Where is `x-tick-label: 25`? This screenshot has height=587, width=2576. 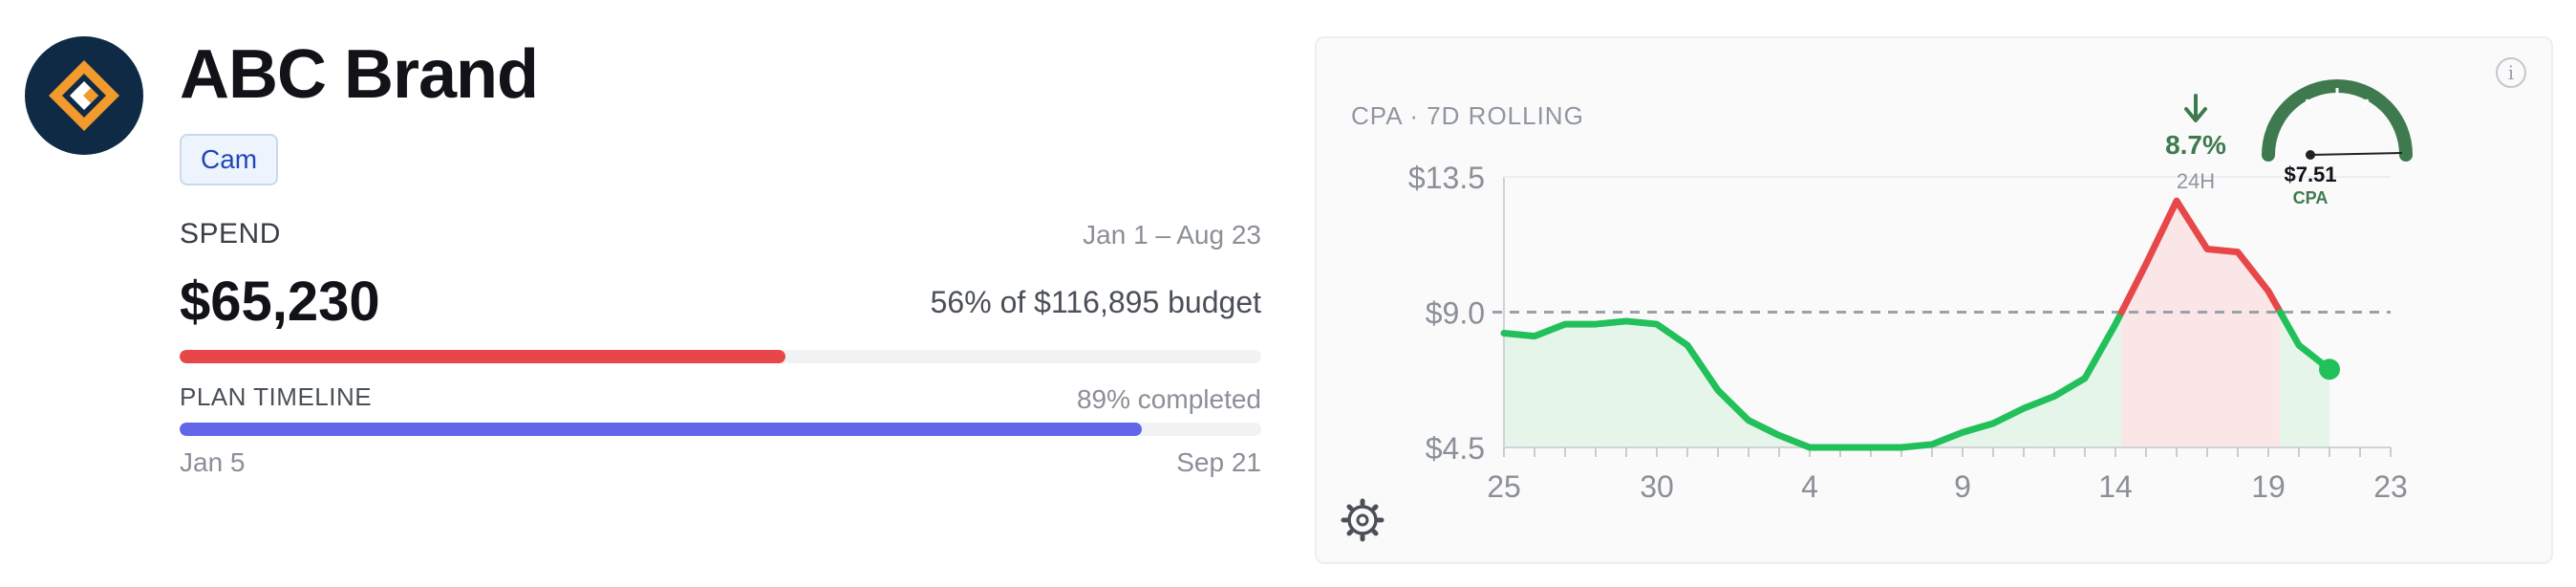
x-tick-label: 25 is located at coordinates (1504, 486).